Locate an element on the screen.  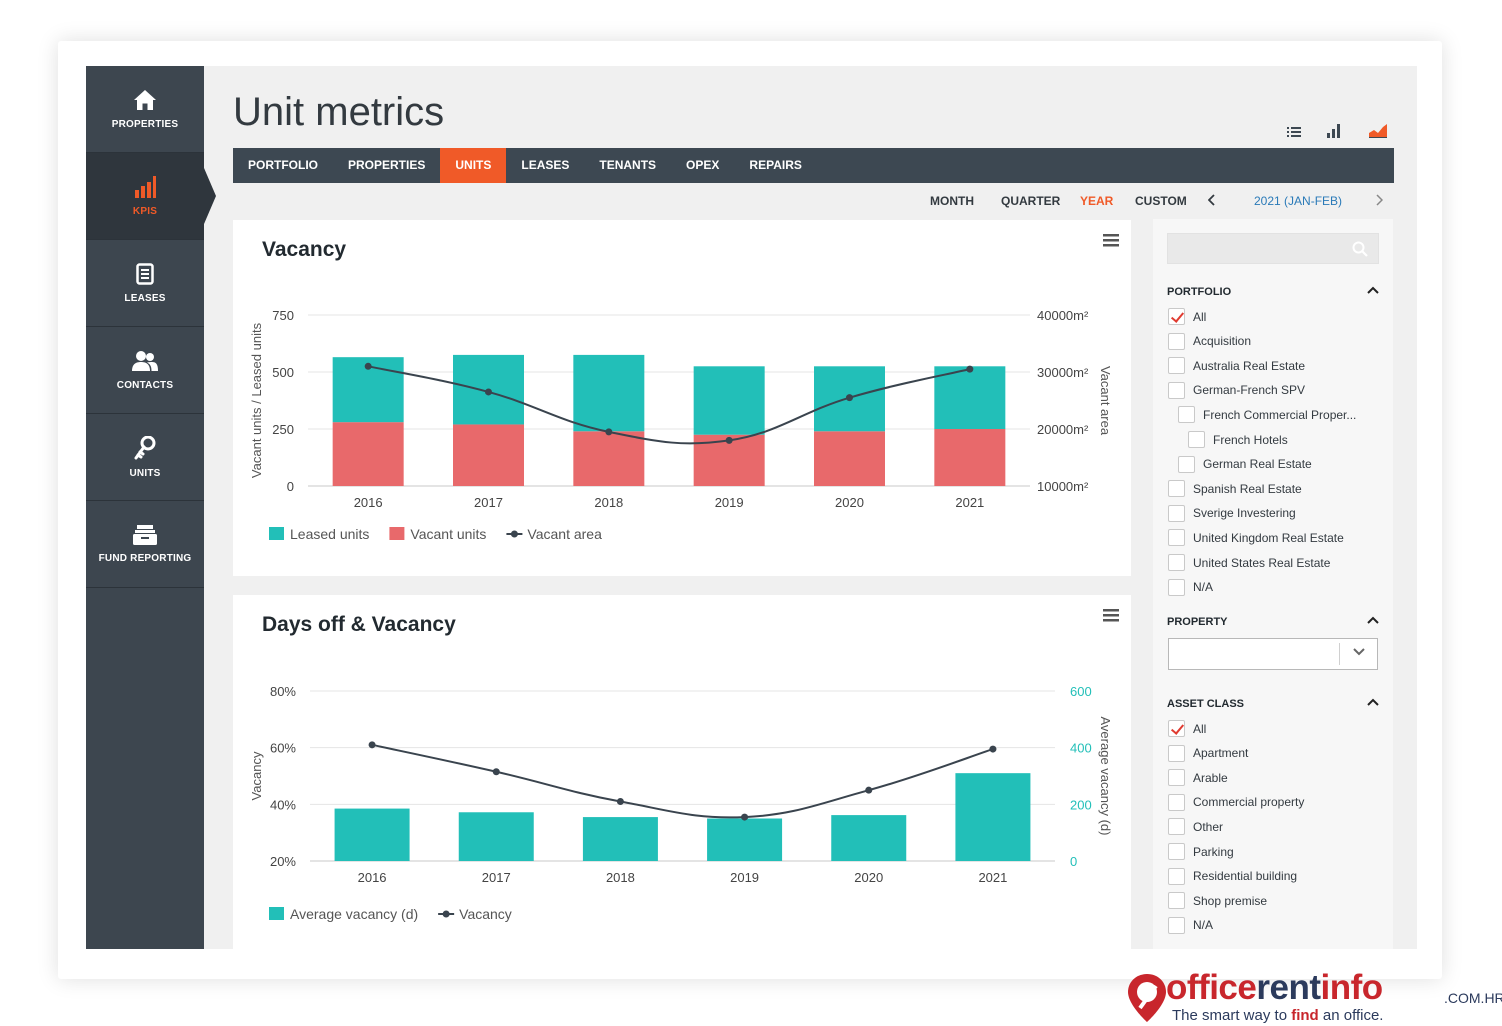
asset-class-checkbox-row: Residential building is located at coordinates (1232, 876).